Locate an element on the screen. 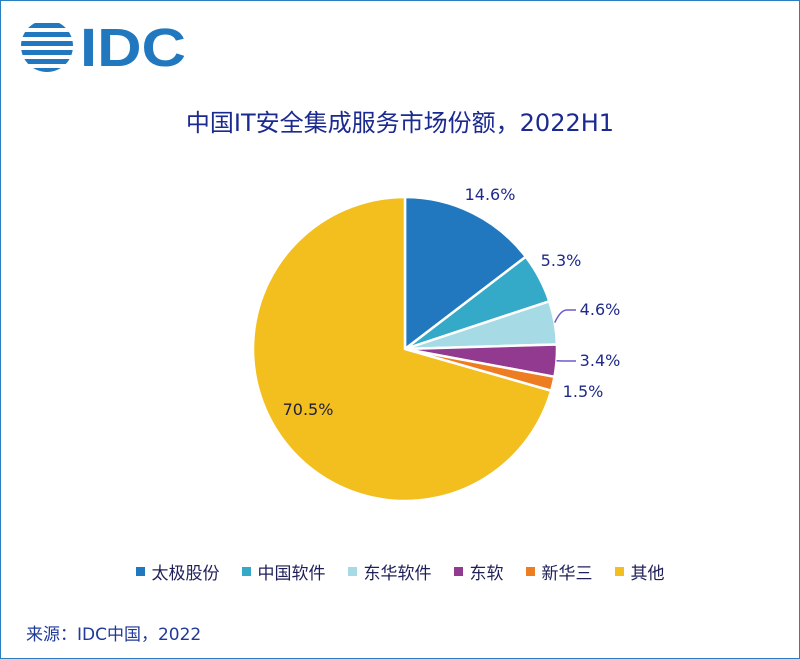  legend-label: 东华软件 is located at coordinates (397, 574).